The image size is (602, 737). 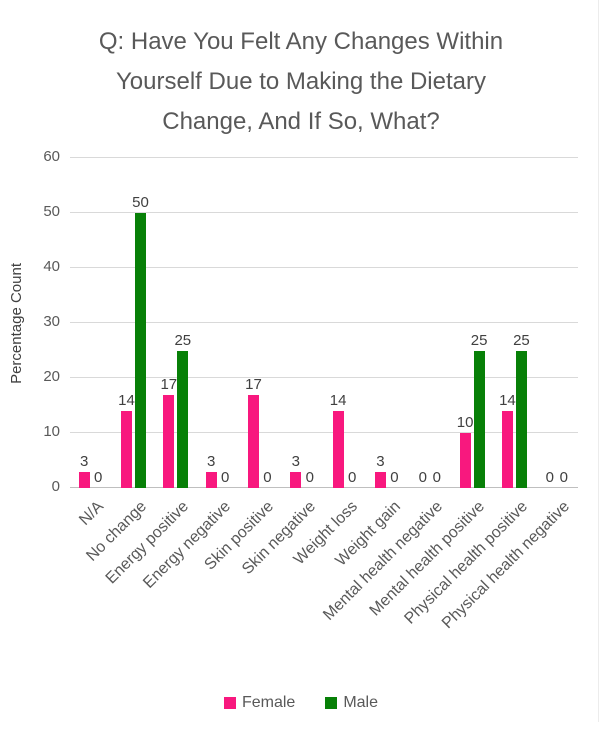 I want to click on bar-value-label: 50, so click(x=140, y=202).